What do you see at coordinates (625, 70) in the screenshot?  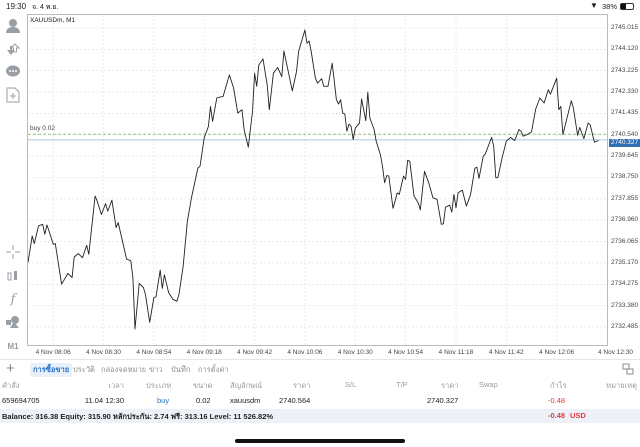 I see `y-tick-label: 2743.225` at bounding box center [625, 70].